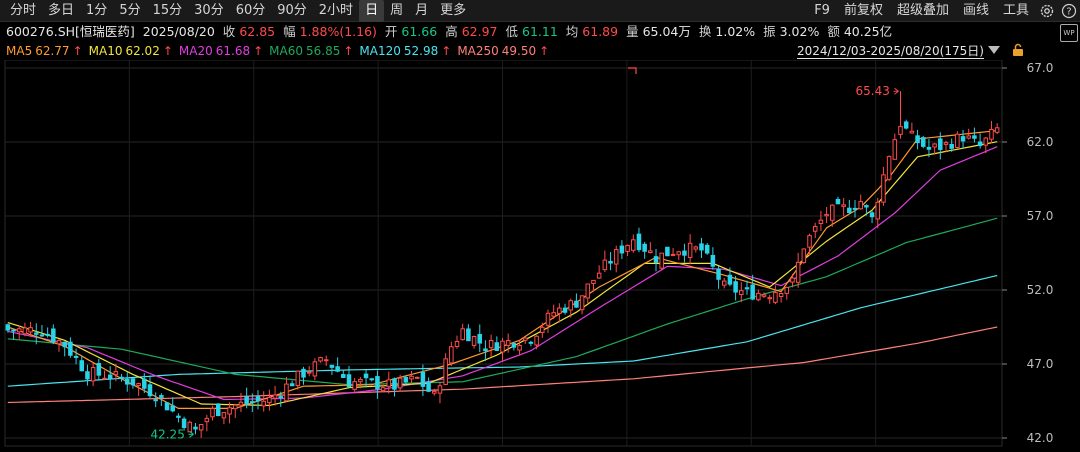  What do you see at coordinates (1027, 253) in the screenshot?
I see `y-axis: 67.0 62.0 57.0 52.0 47.0 42.0` at bounding box center [1027, 253].